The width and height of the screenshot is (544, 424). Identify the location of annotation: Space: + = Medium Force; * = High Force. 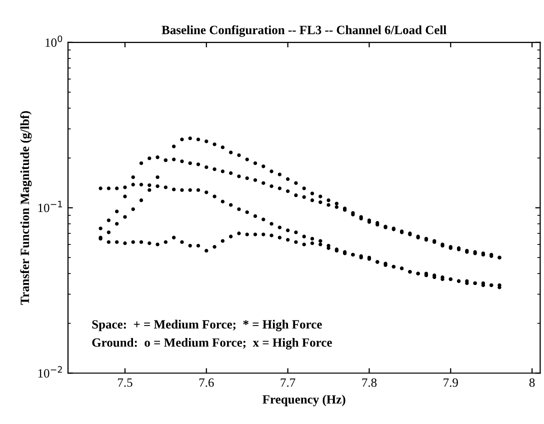
(207, 326).